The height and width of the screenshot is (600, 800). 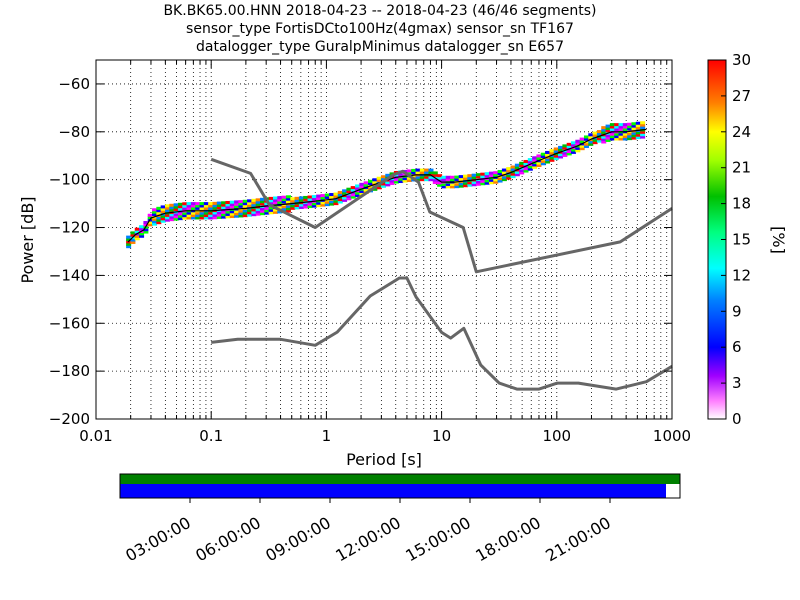 What do you see at coordinates (74, 132) in the screenshot?
I see `y-tick-label: −80` at bounding box center [74, 132].